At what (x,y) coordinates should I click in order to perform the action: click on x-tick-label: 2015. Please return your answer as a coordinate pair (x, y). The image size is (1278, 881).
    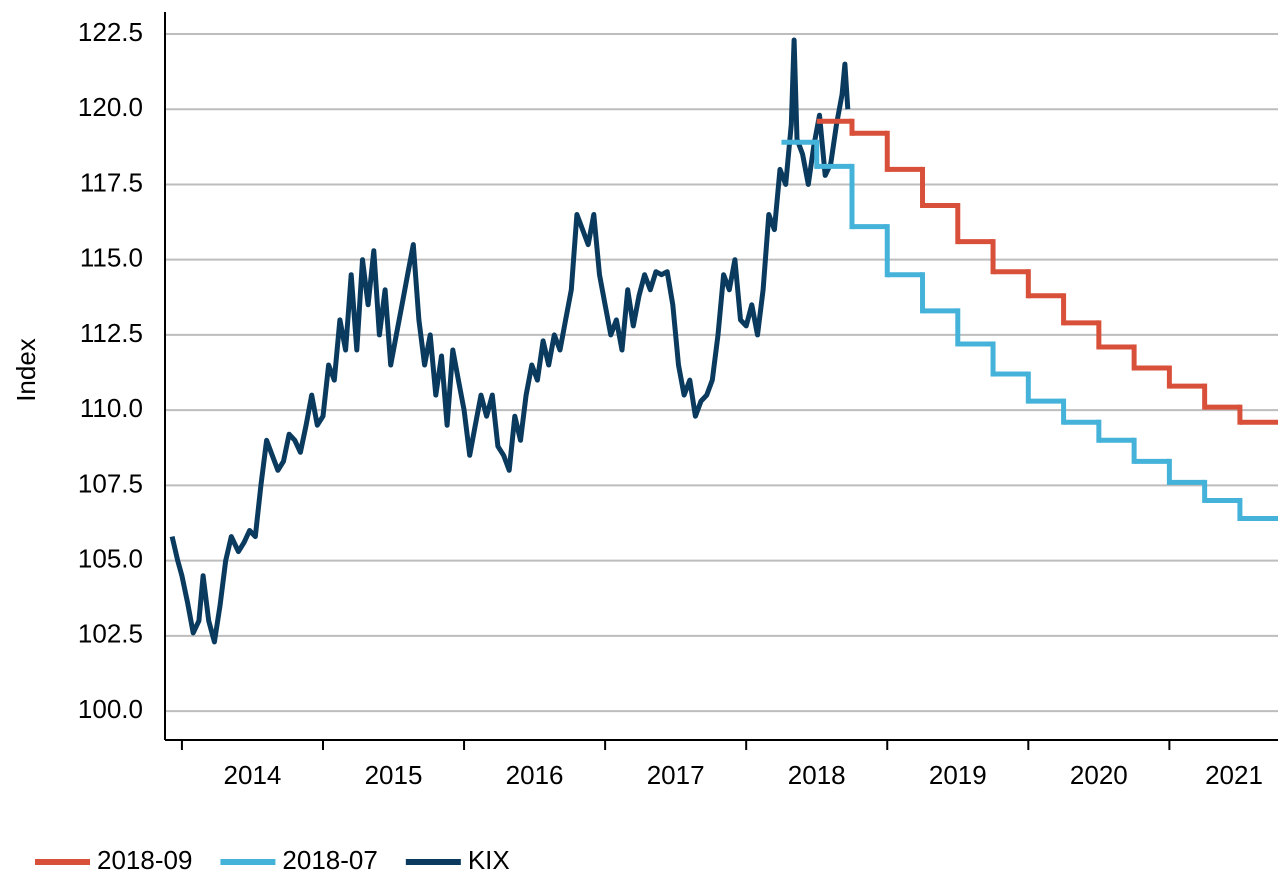
    Looking at the image, I should click on (394, 775).